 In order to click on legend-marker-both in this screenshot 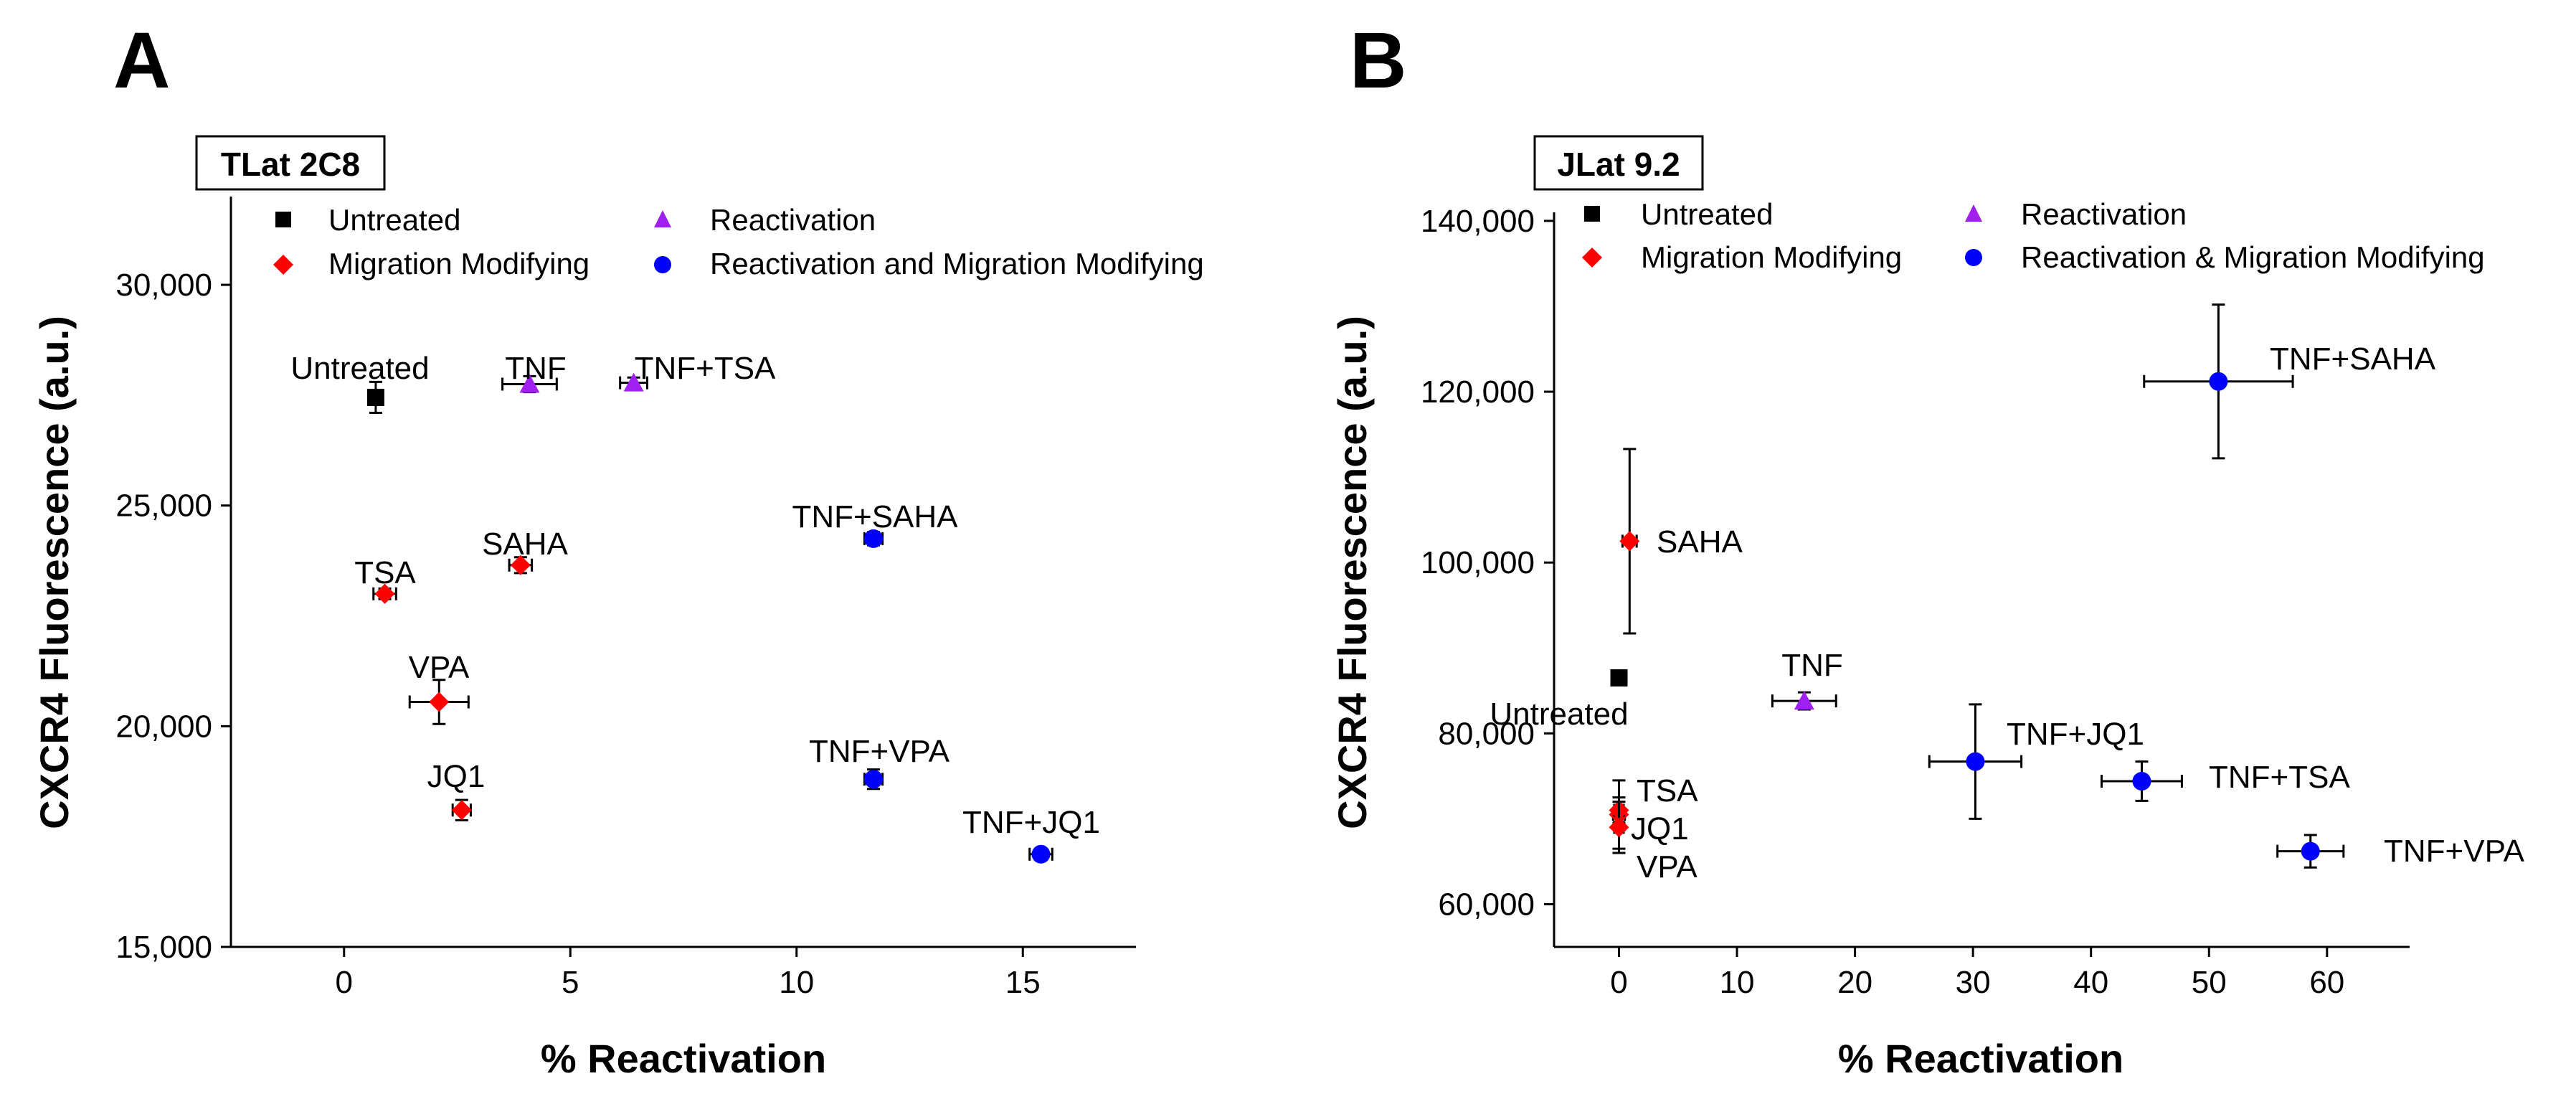, I will do `click(662, 264)`.